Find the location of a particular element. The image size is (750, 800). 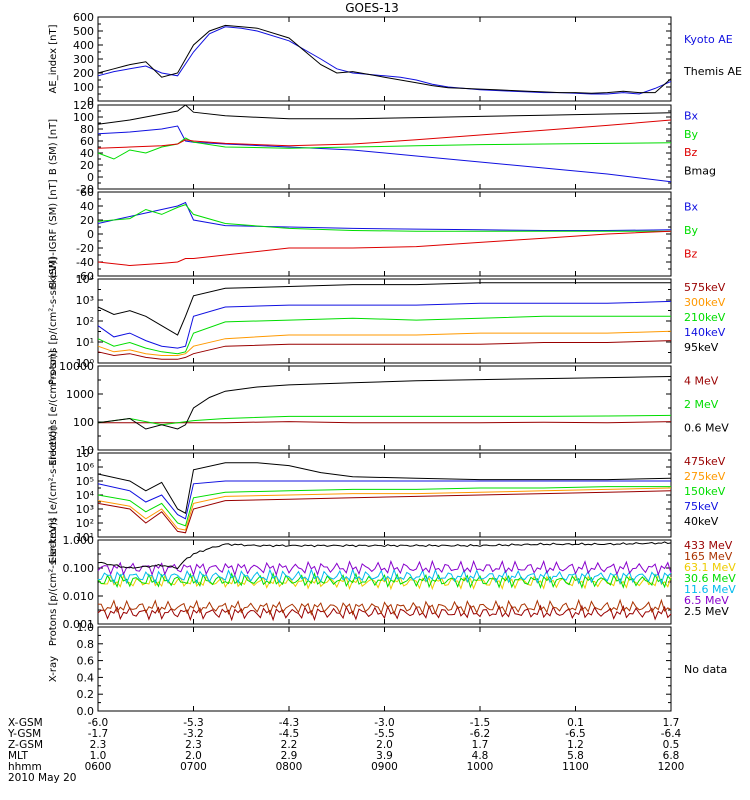

x-tick-label-hhmm: 0800 is located at coordinates (289, 767).